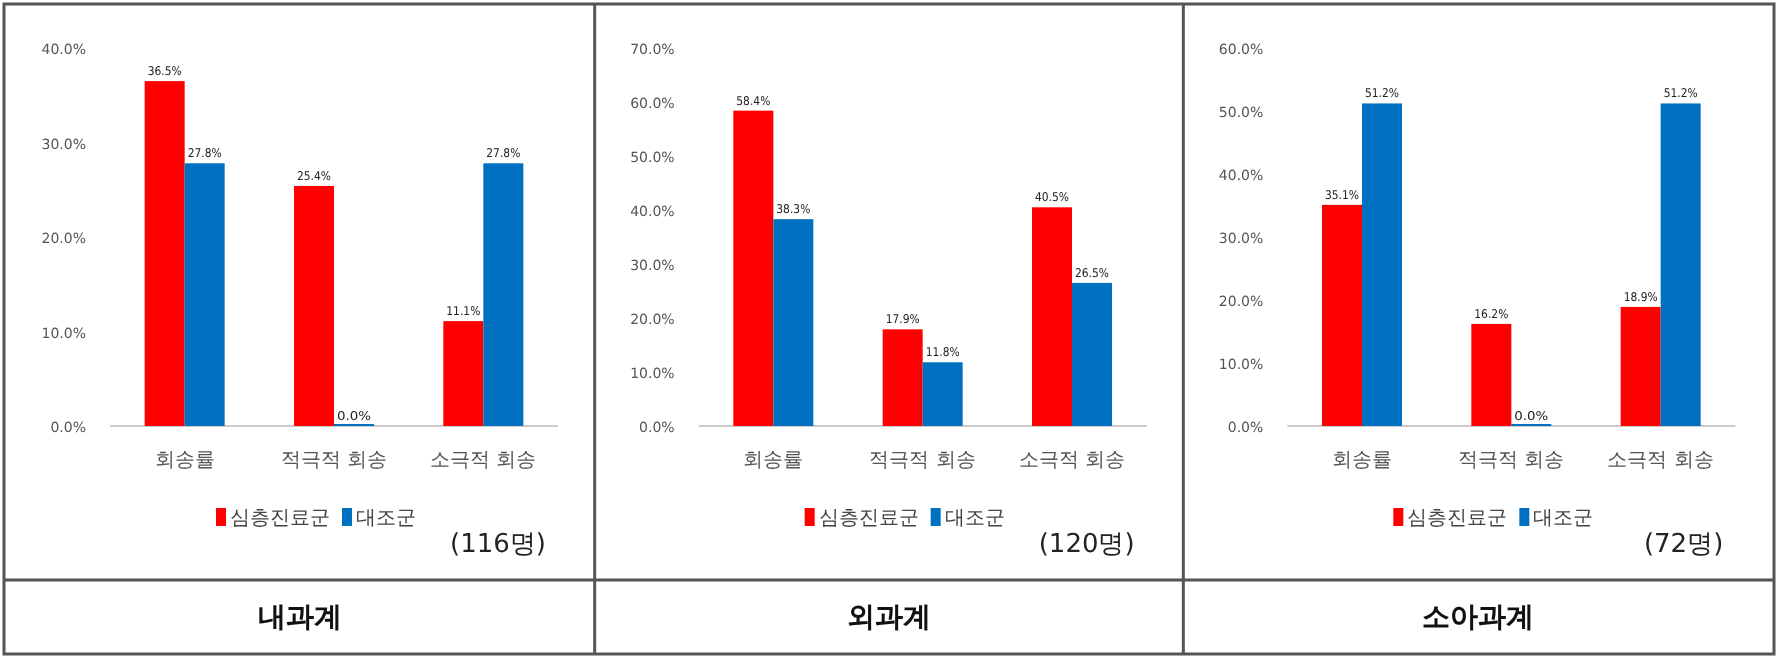 The width and height of the screenshot is (1778, 658). What do you see at coordinates (1086, 545) in the screenshot?
I see `text: (120명)` at bounding box center [1086, 545].